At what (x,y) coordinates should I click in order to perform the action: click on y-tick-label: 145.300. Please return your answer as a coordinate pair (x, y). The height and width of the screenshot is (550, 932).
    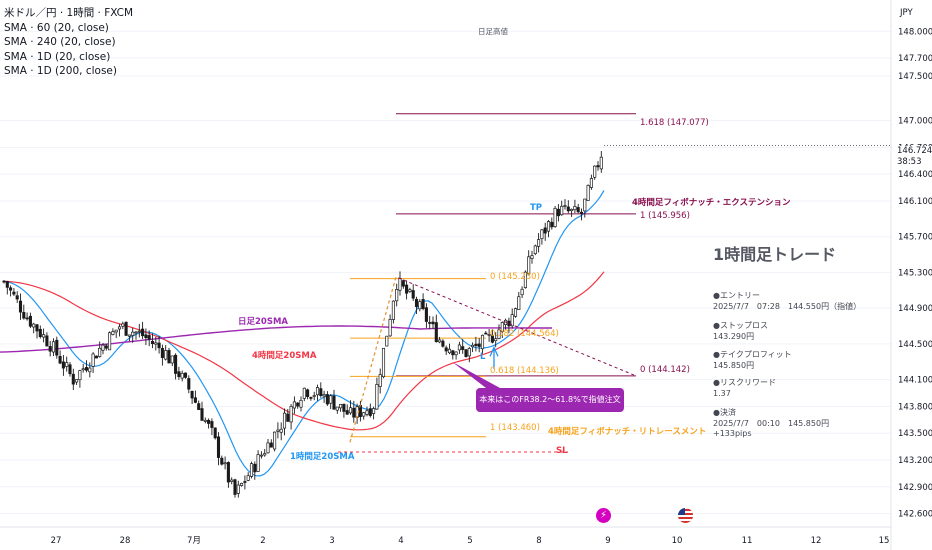
    Looking at the image, I should click on (915, 273).